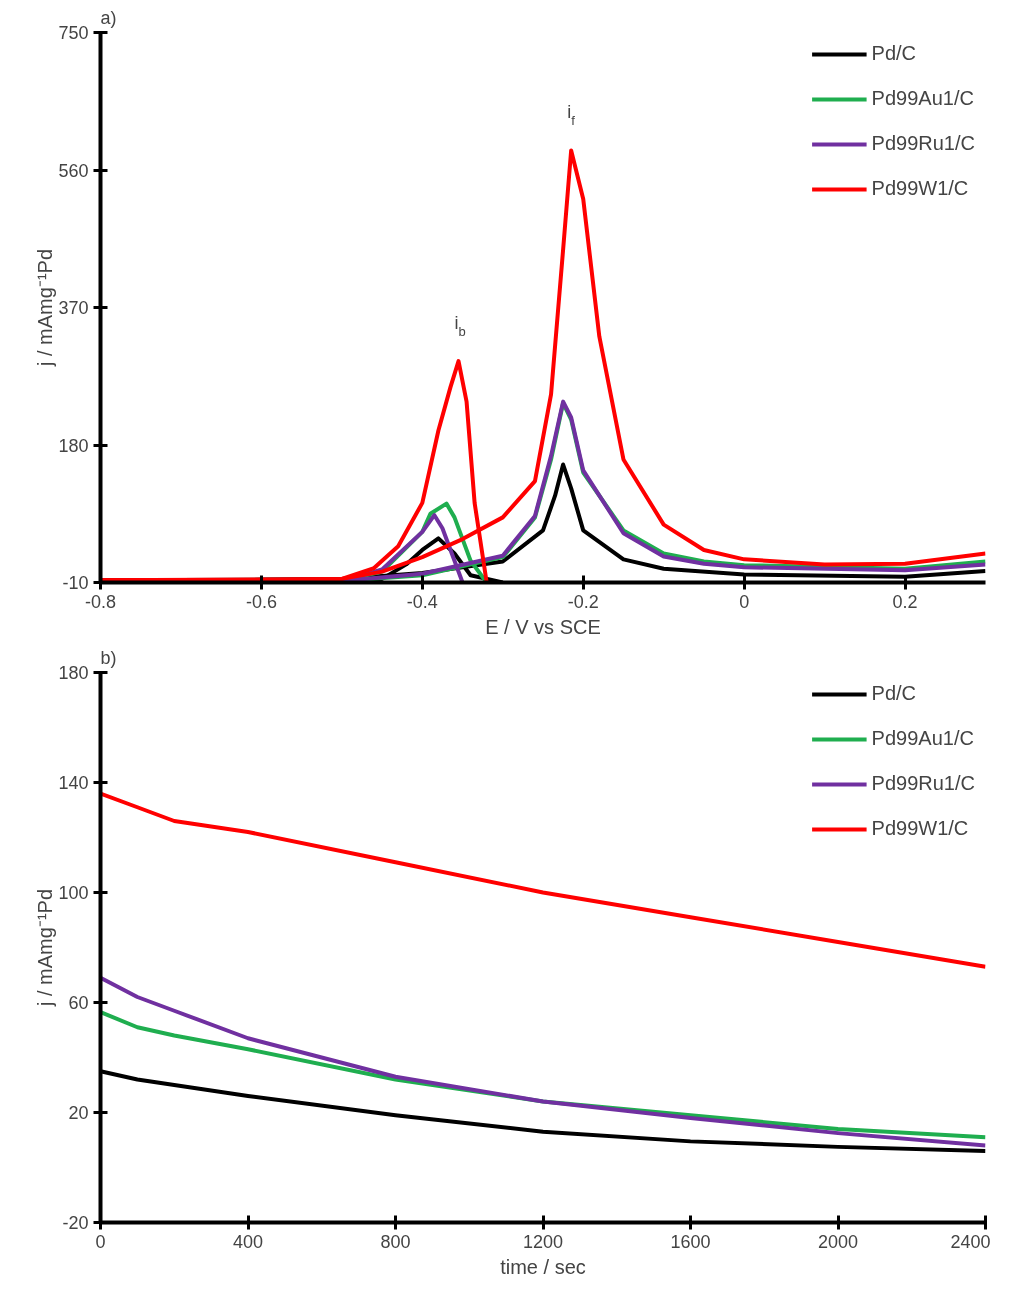 This screenshot has width=1015, height=1304. I want to click on x-tick-label: 2000, so click(838, 1241).